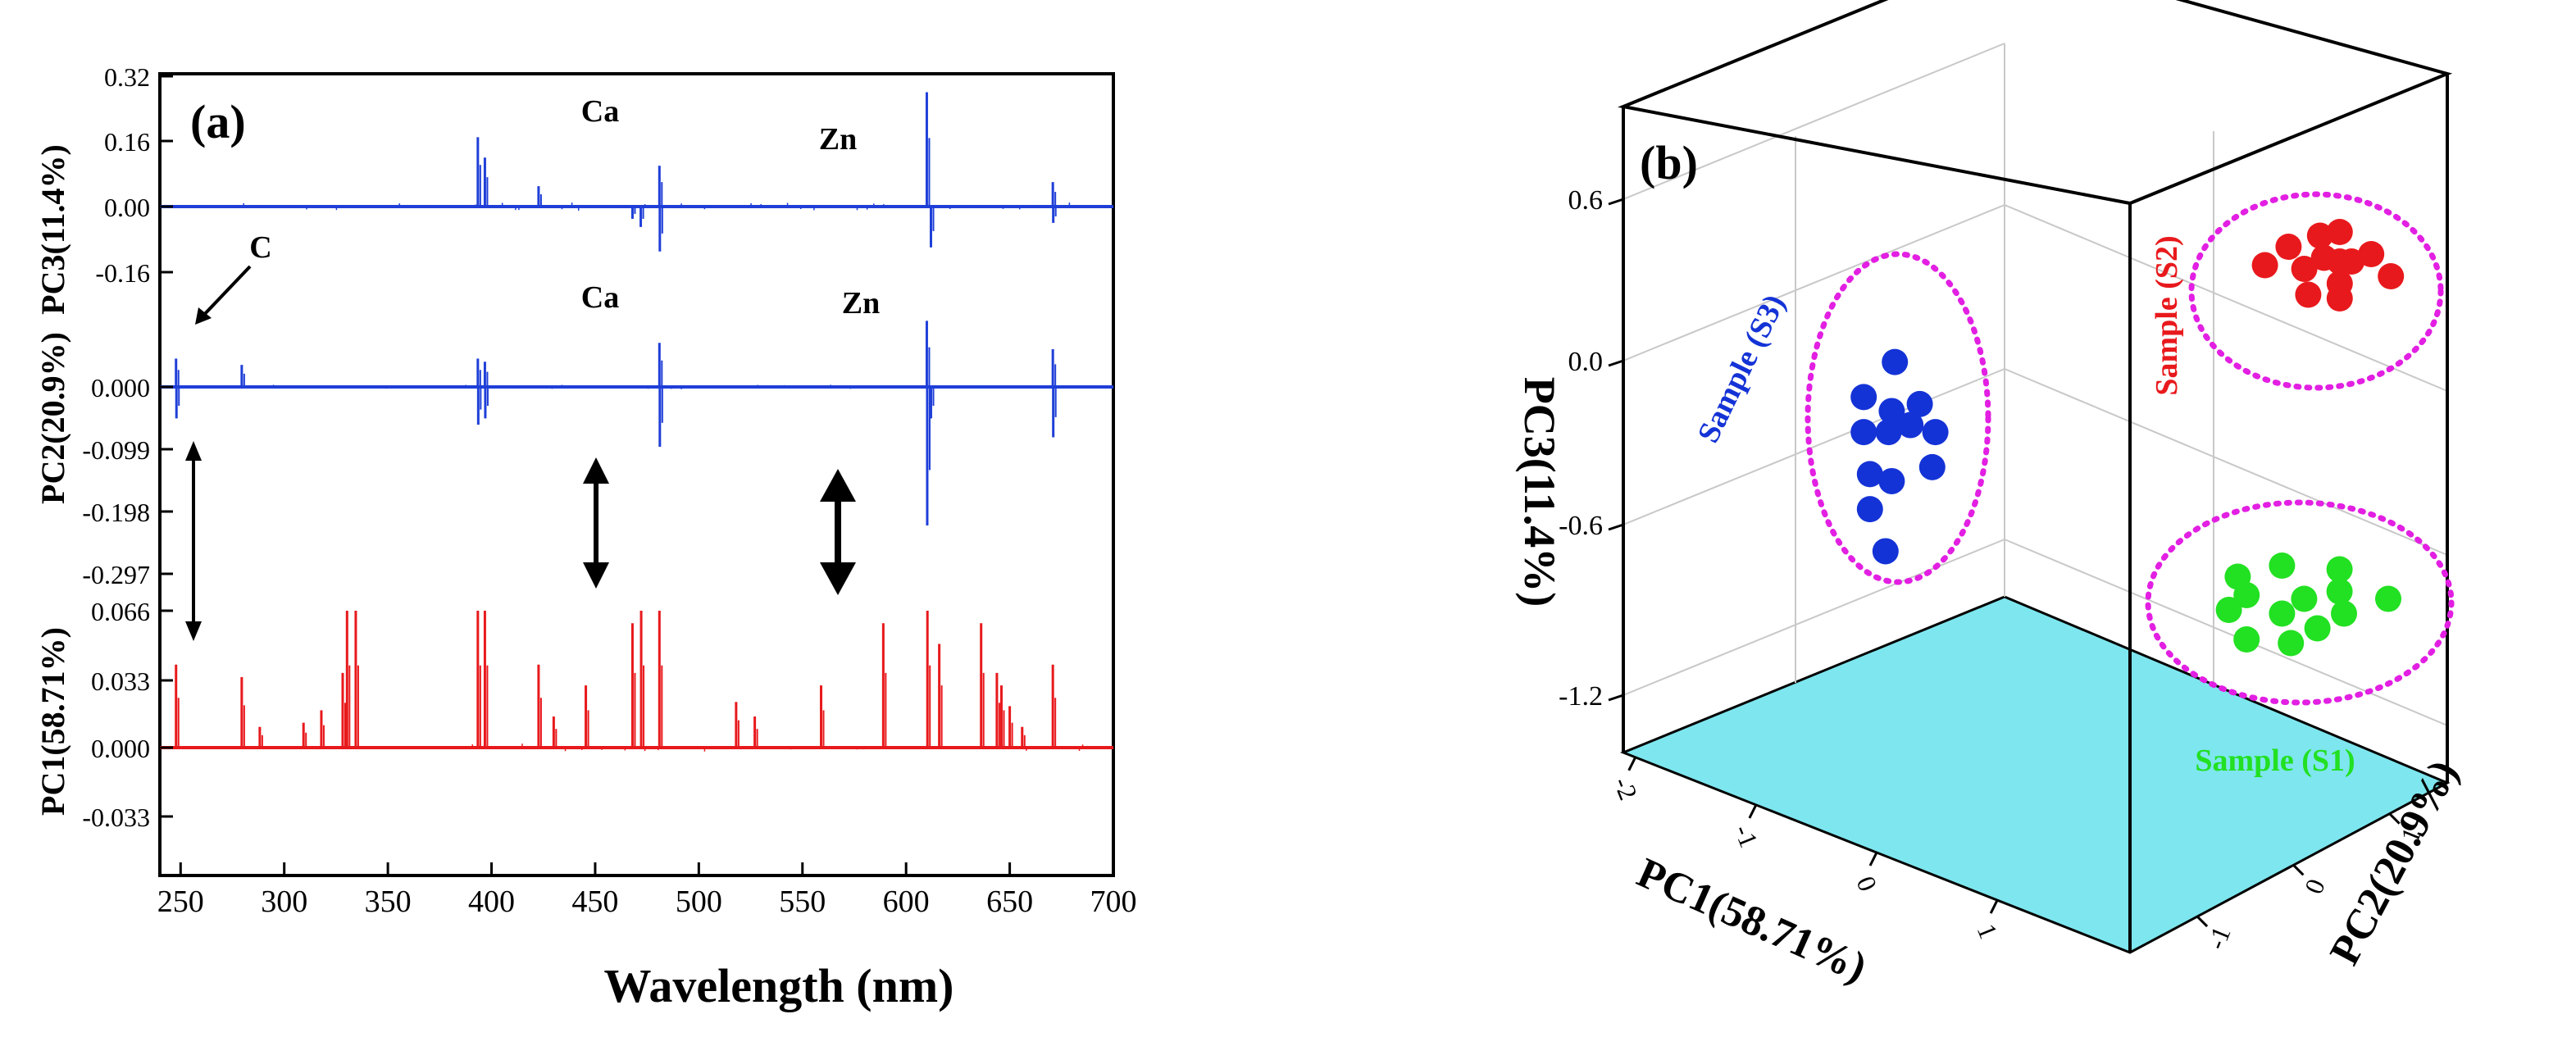  What do you see at coordinates (1539, 492) in the screenshot?
I see `z-axis-label: PC3(11.4%)` at bounding box center [1539, 492].